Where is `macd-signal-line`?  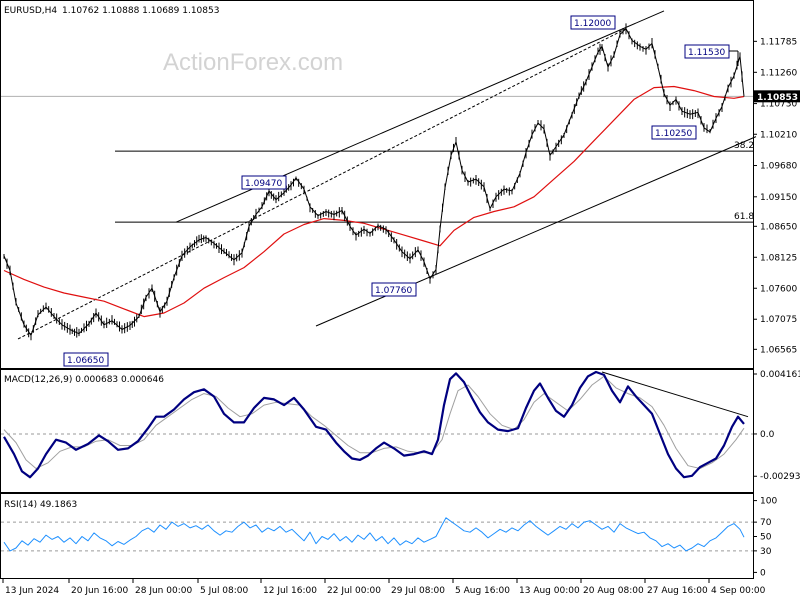
macd-signal-line is located at coordinates (374, 422).